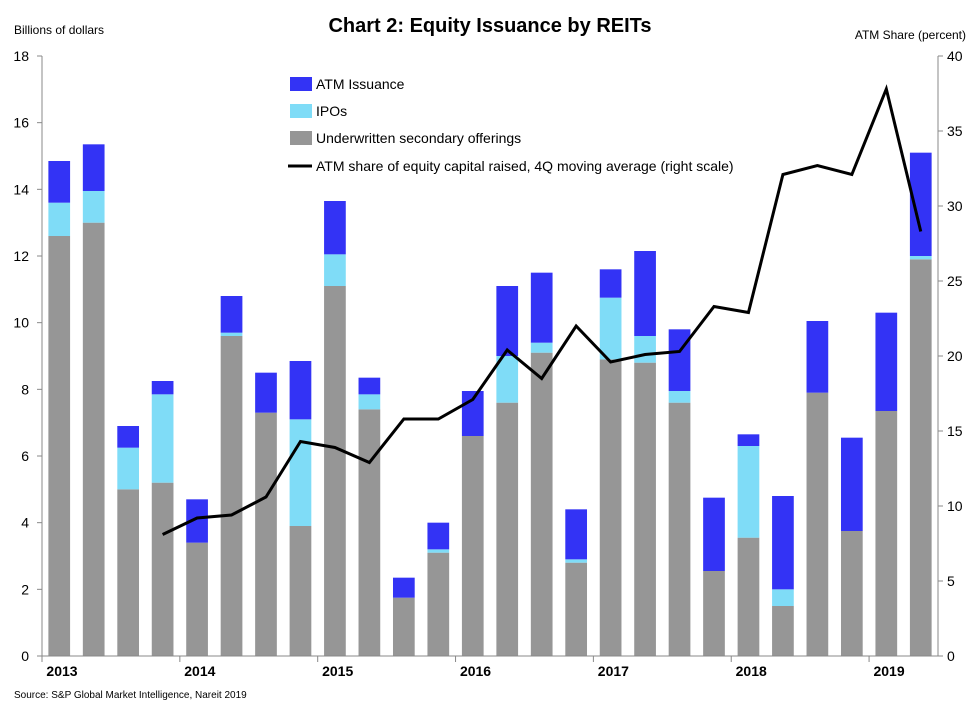 This screenshot has height=711, width=980. I want to click on right-tick-label: 15, so click(955, 431).